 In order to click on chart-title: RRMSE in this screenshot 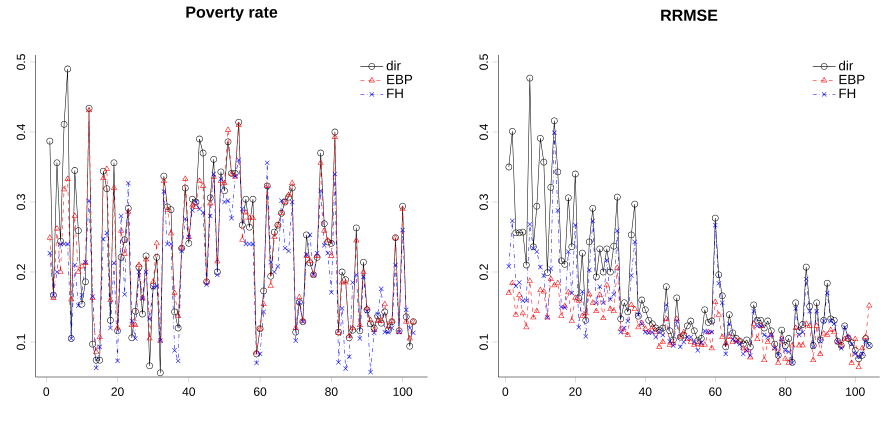, I will do `click(689, 15)`.